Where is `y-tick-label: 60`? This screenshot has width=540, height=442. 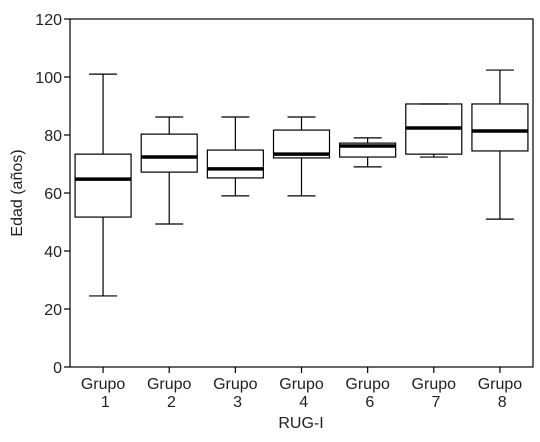 y-tick-label: 60 is located at coordinates (53, 194).